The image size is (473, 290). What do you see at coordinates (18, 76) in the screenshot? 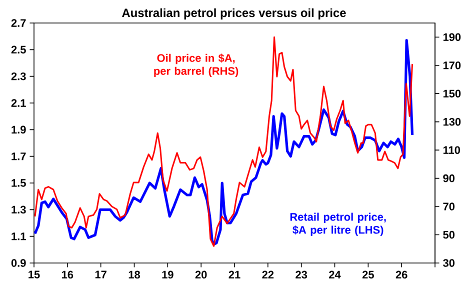
I see `y-tick-label: 2.3` at bounding box center [18, 76].